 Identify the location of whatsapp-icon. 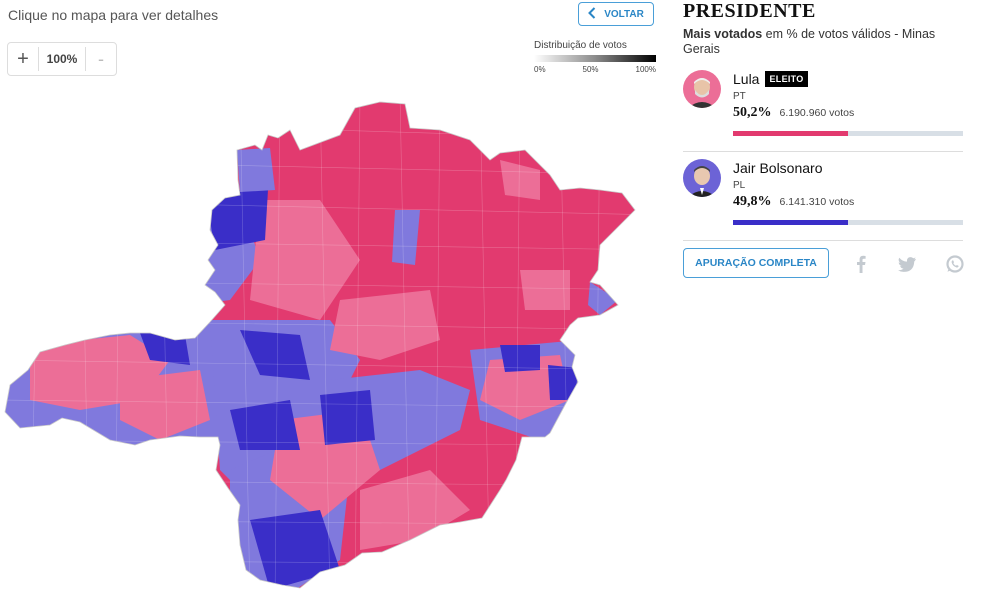
(955, 264).